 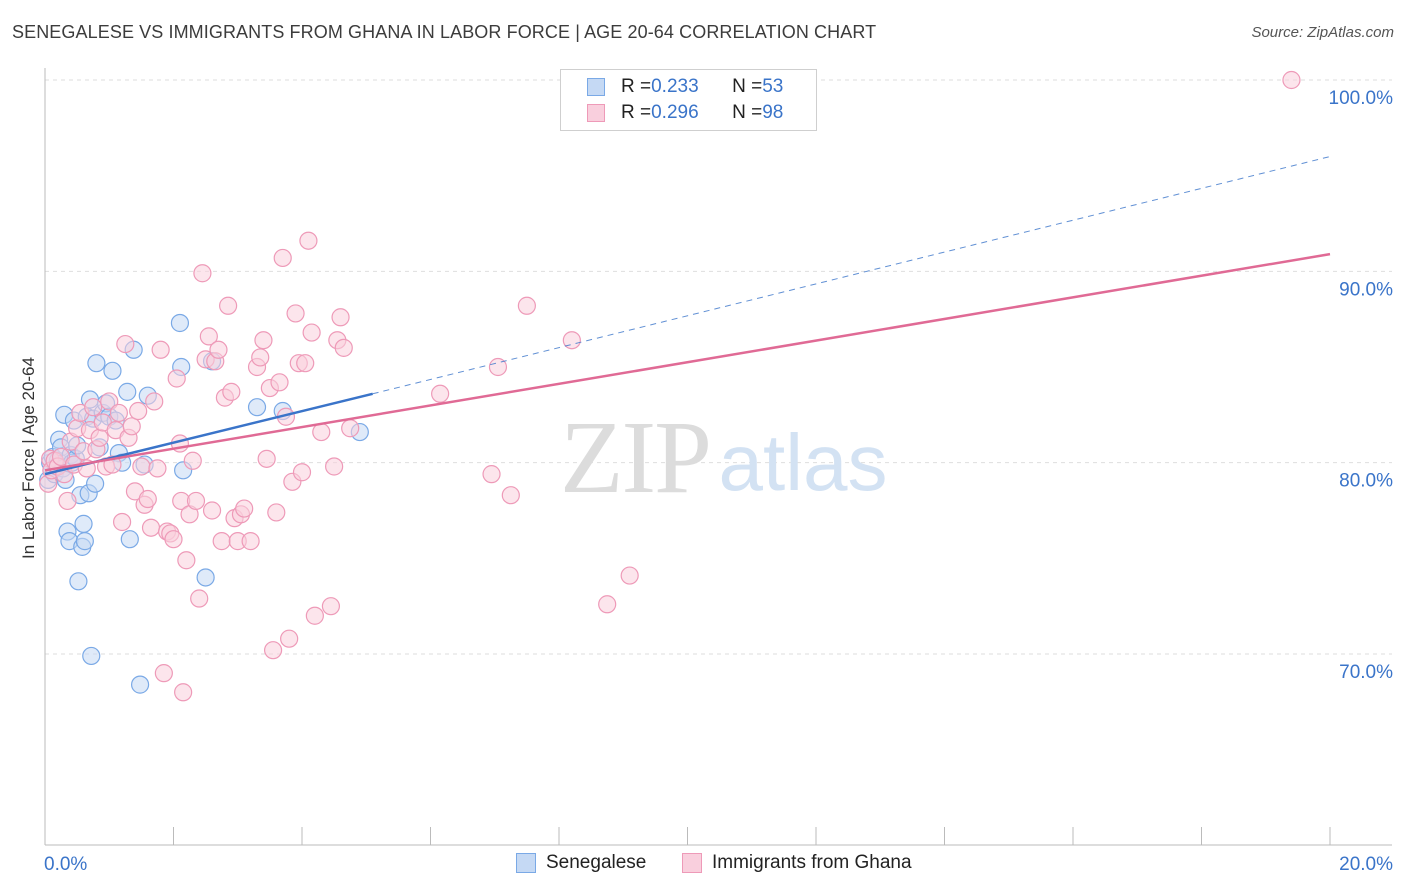 I want to click on legend-swatch-ghana, so click(x=596, y=113).